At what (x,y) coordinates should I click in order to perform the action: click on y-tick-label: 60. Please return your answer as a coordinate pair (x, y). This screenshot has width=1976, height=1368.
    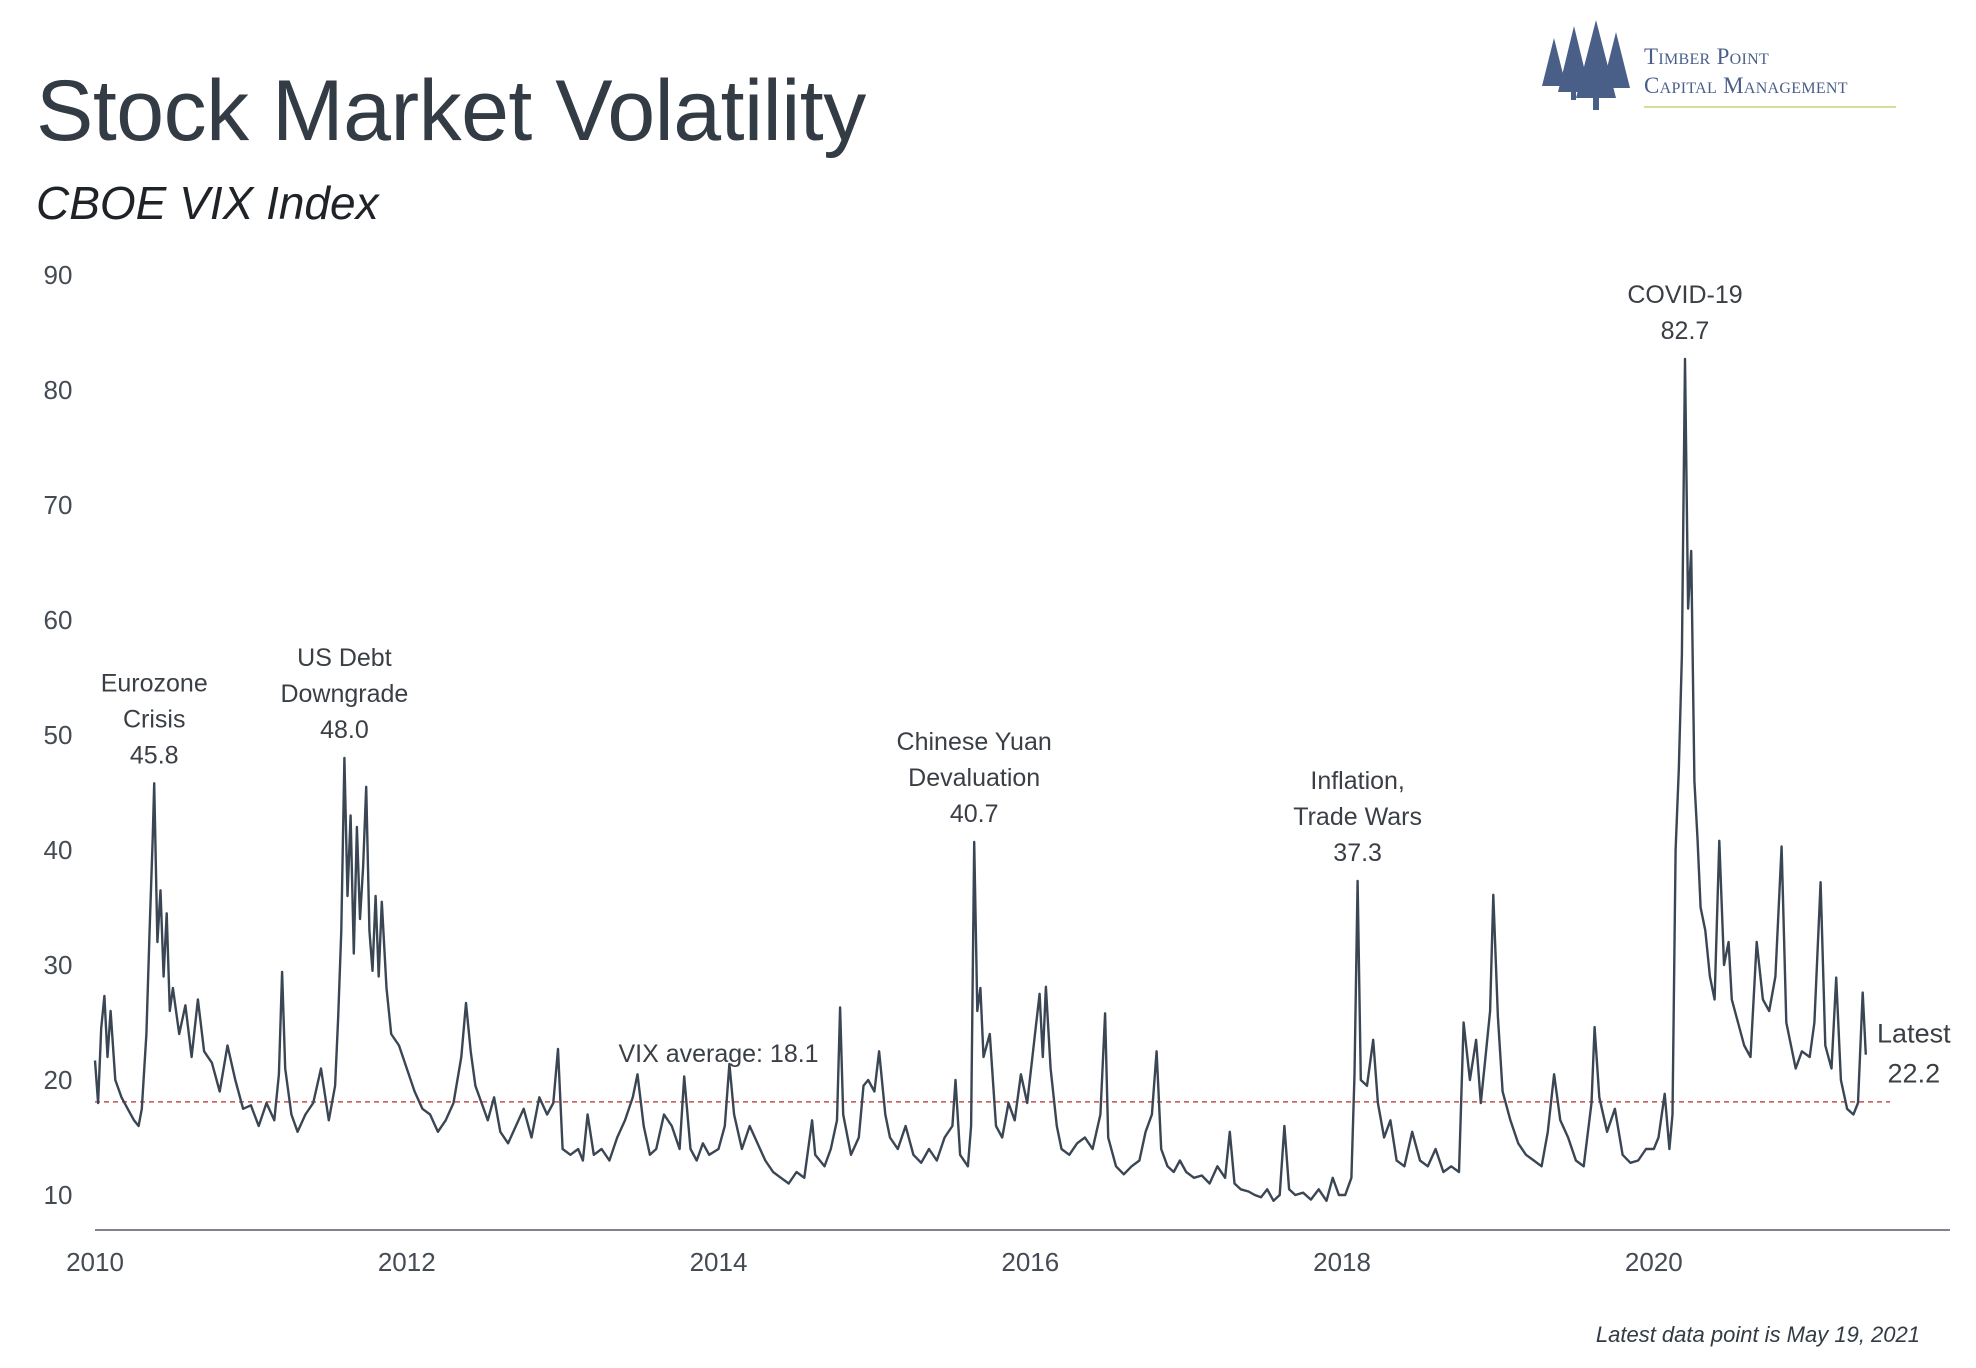
    Looking at the image, I should click on (58, 620).